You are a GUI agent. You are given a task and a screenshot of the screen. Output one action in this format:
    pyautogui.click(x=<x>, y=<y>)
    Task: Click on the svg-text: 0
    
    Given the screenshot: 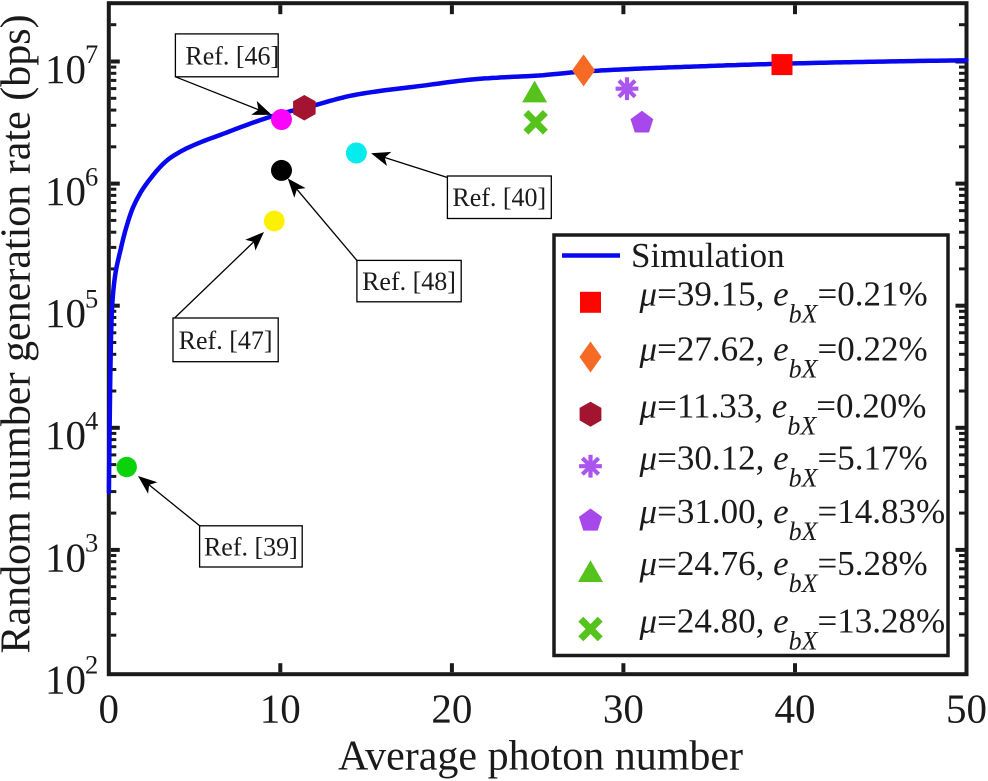 What is the action you would take?
    pyautogui.click(x=109, y=709)
    